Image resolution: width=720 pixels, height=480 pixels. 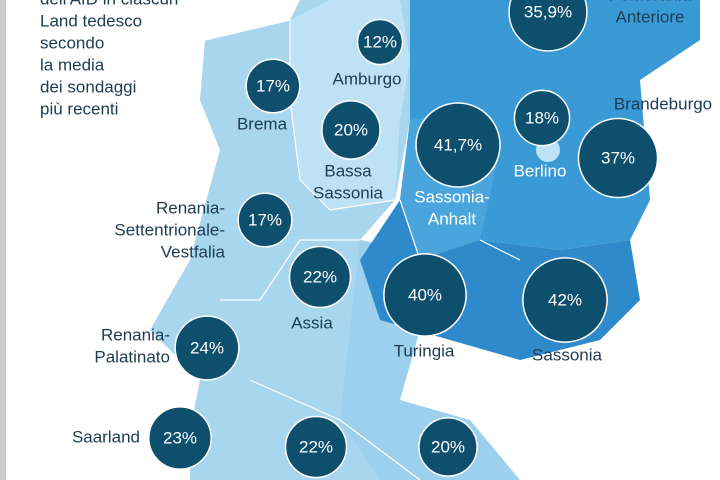 What do you see at coordinates (312, 322) in the screenshot?
I see `region-name: Assia` at bounding box center [312, 322].